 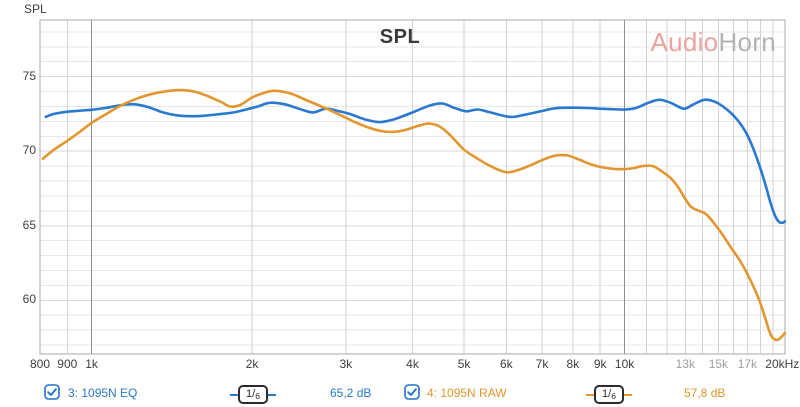 What do you see at coordinates (40, 364) in the screenshot?
I see `x-tick-label: 800` at bounding box center [40, 364].